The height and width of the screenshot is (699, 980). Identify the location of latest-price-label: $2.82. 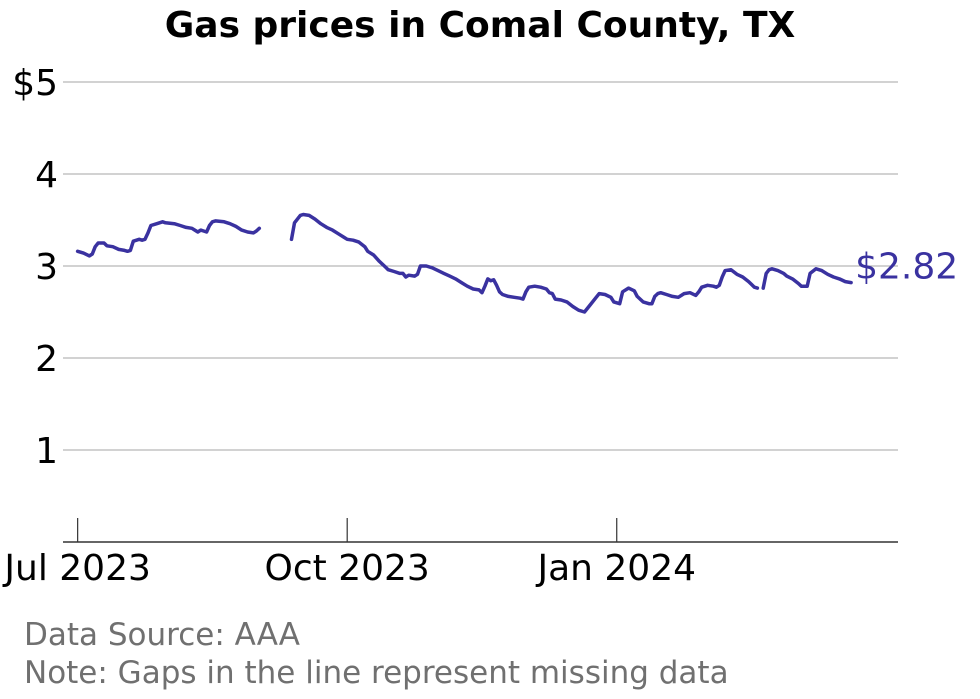
(906, 267).